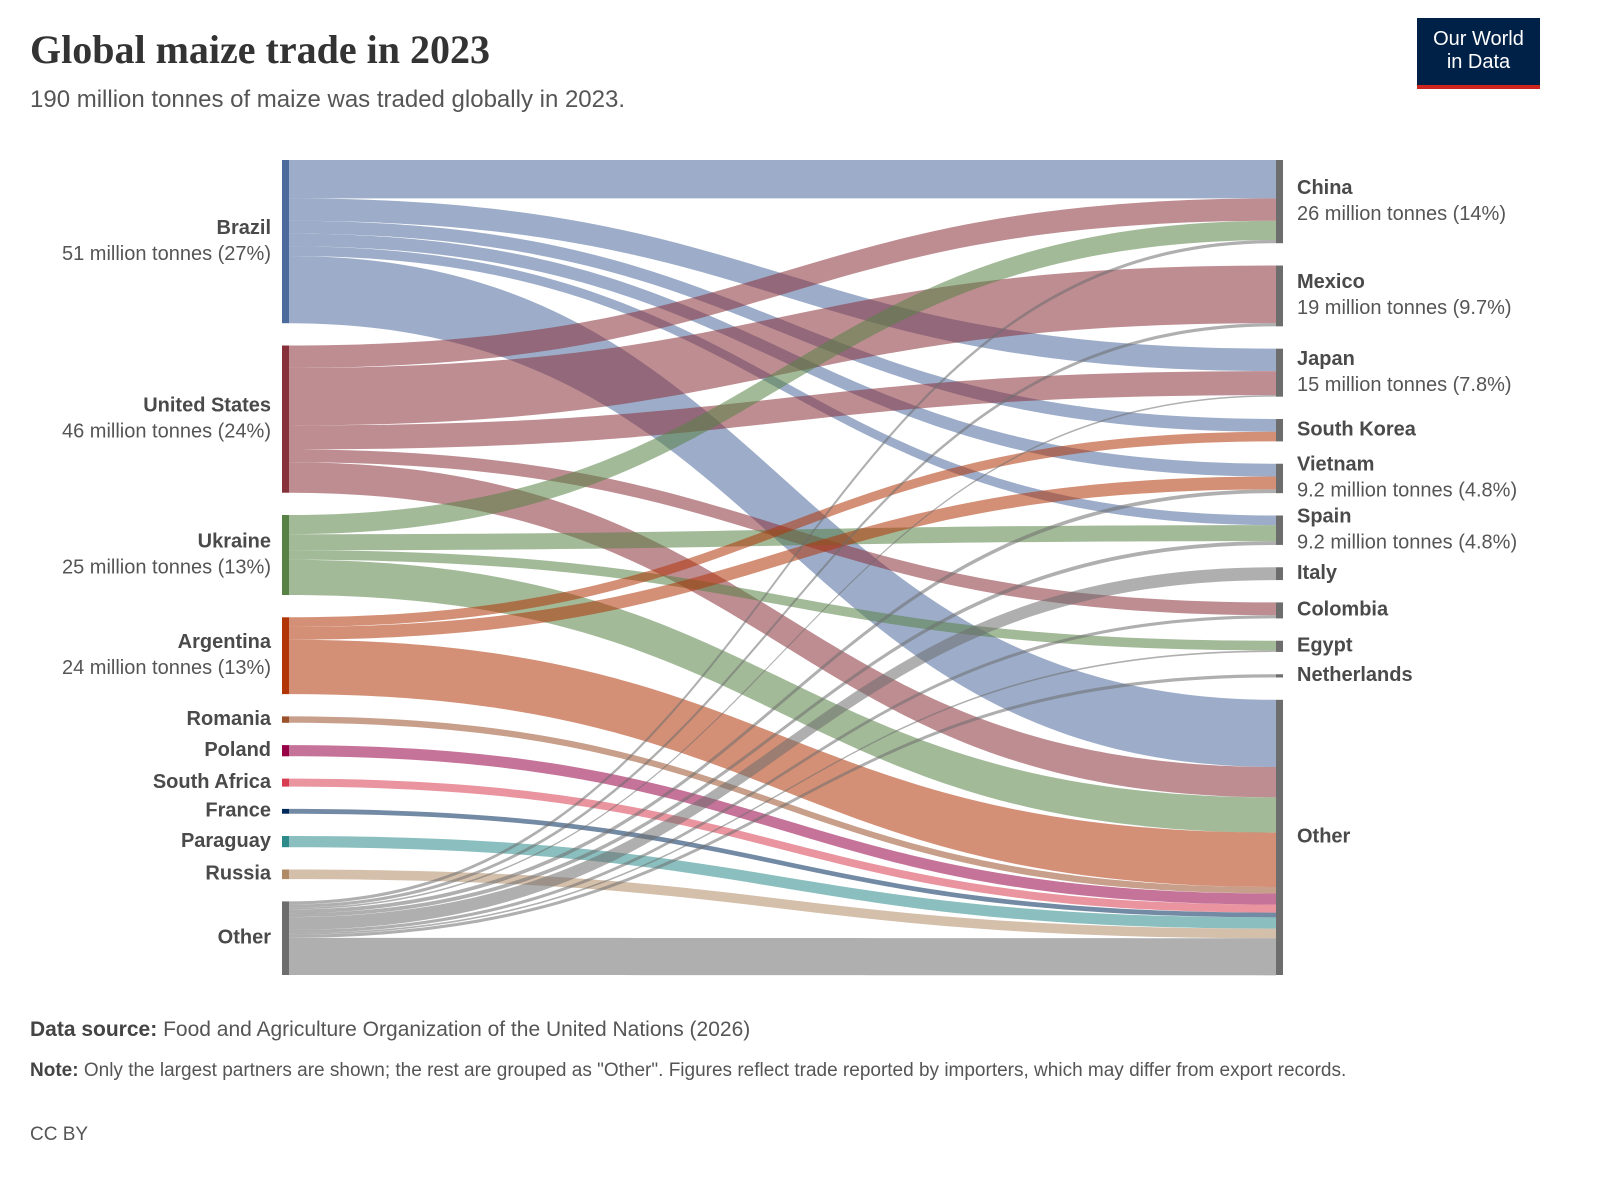  What do you see at coordinates (244, 228) in the screenshot?
I see `node-name: Brazil` at bounding box center [244, 228].